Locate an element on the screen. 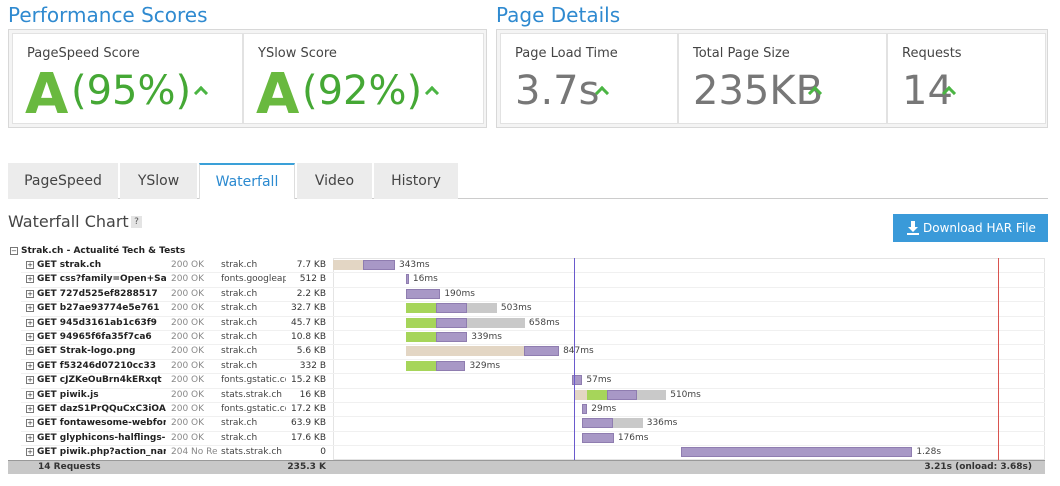 Image resolution: width=1060 pixels, height=486 pixels. score: (92%) is located at coordinates (362, 91).